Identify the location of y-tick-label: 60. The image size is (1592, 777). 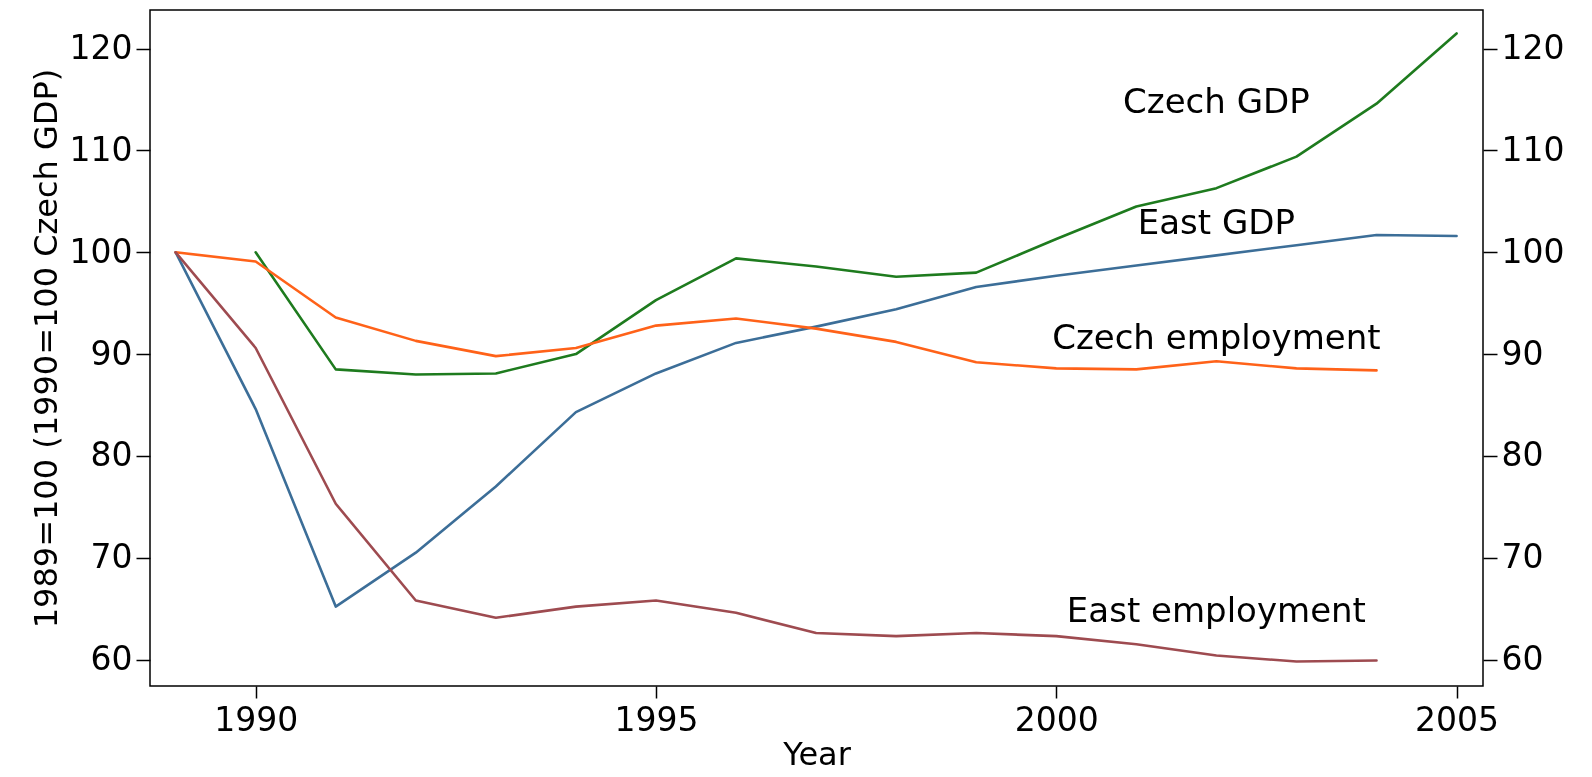
(111, 659).